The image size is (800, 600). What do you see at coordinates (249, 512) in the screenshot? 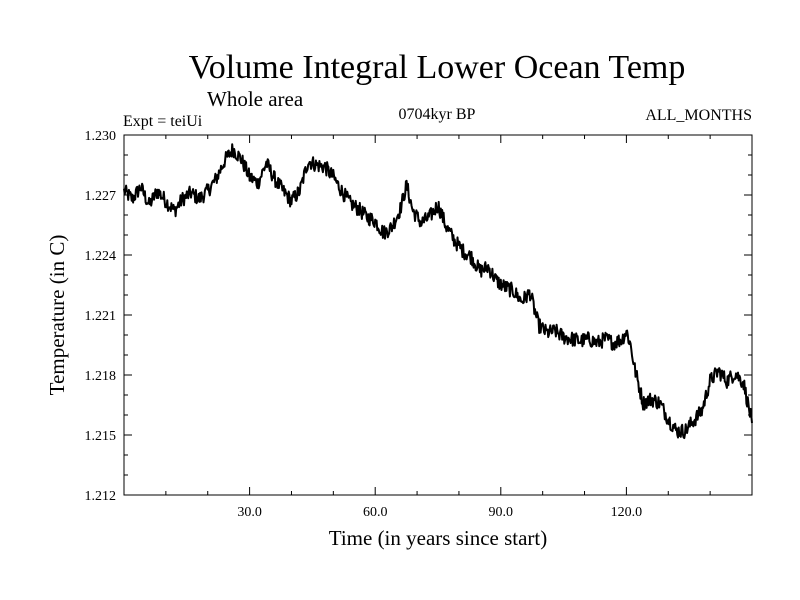
I see `x-tick-label: 30.0` at bounding box center [249, 512].